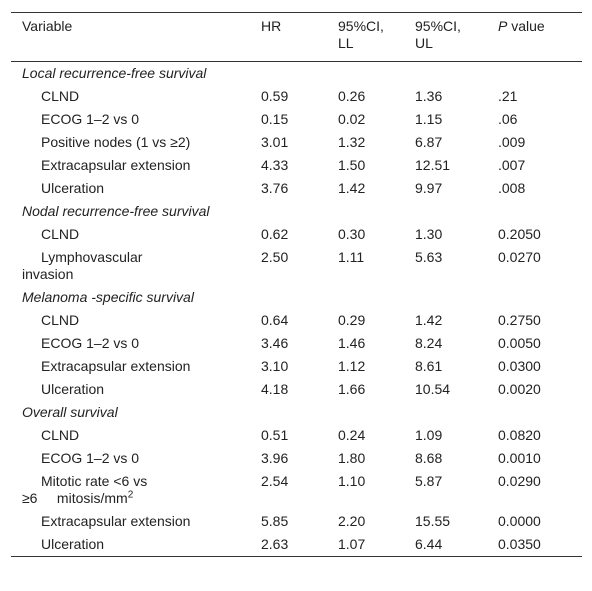  What do you see at coordinates (275, 389) in the screenshot?
I see `value-cell: 4.18` at bounding box center [275, 389].